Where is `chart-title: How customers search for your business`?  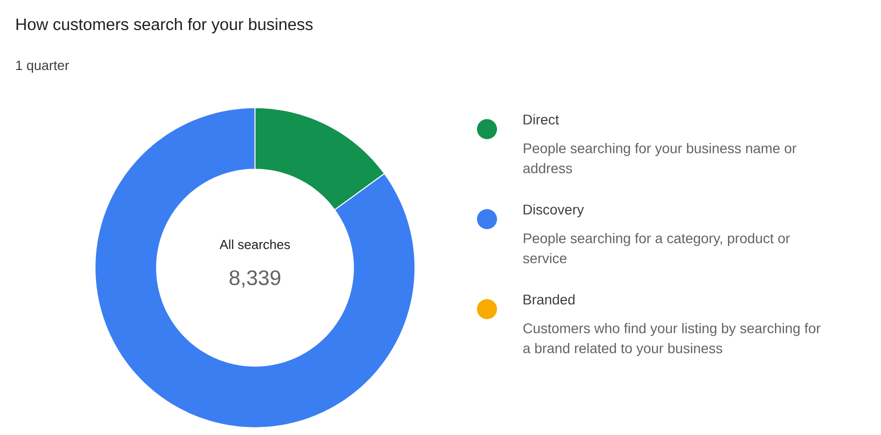
chart-title: How customers search for your business is located at coordinates (164, 26).